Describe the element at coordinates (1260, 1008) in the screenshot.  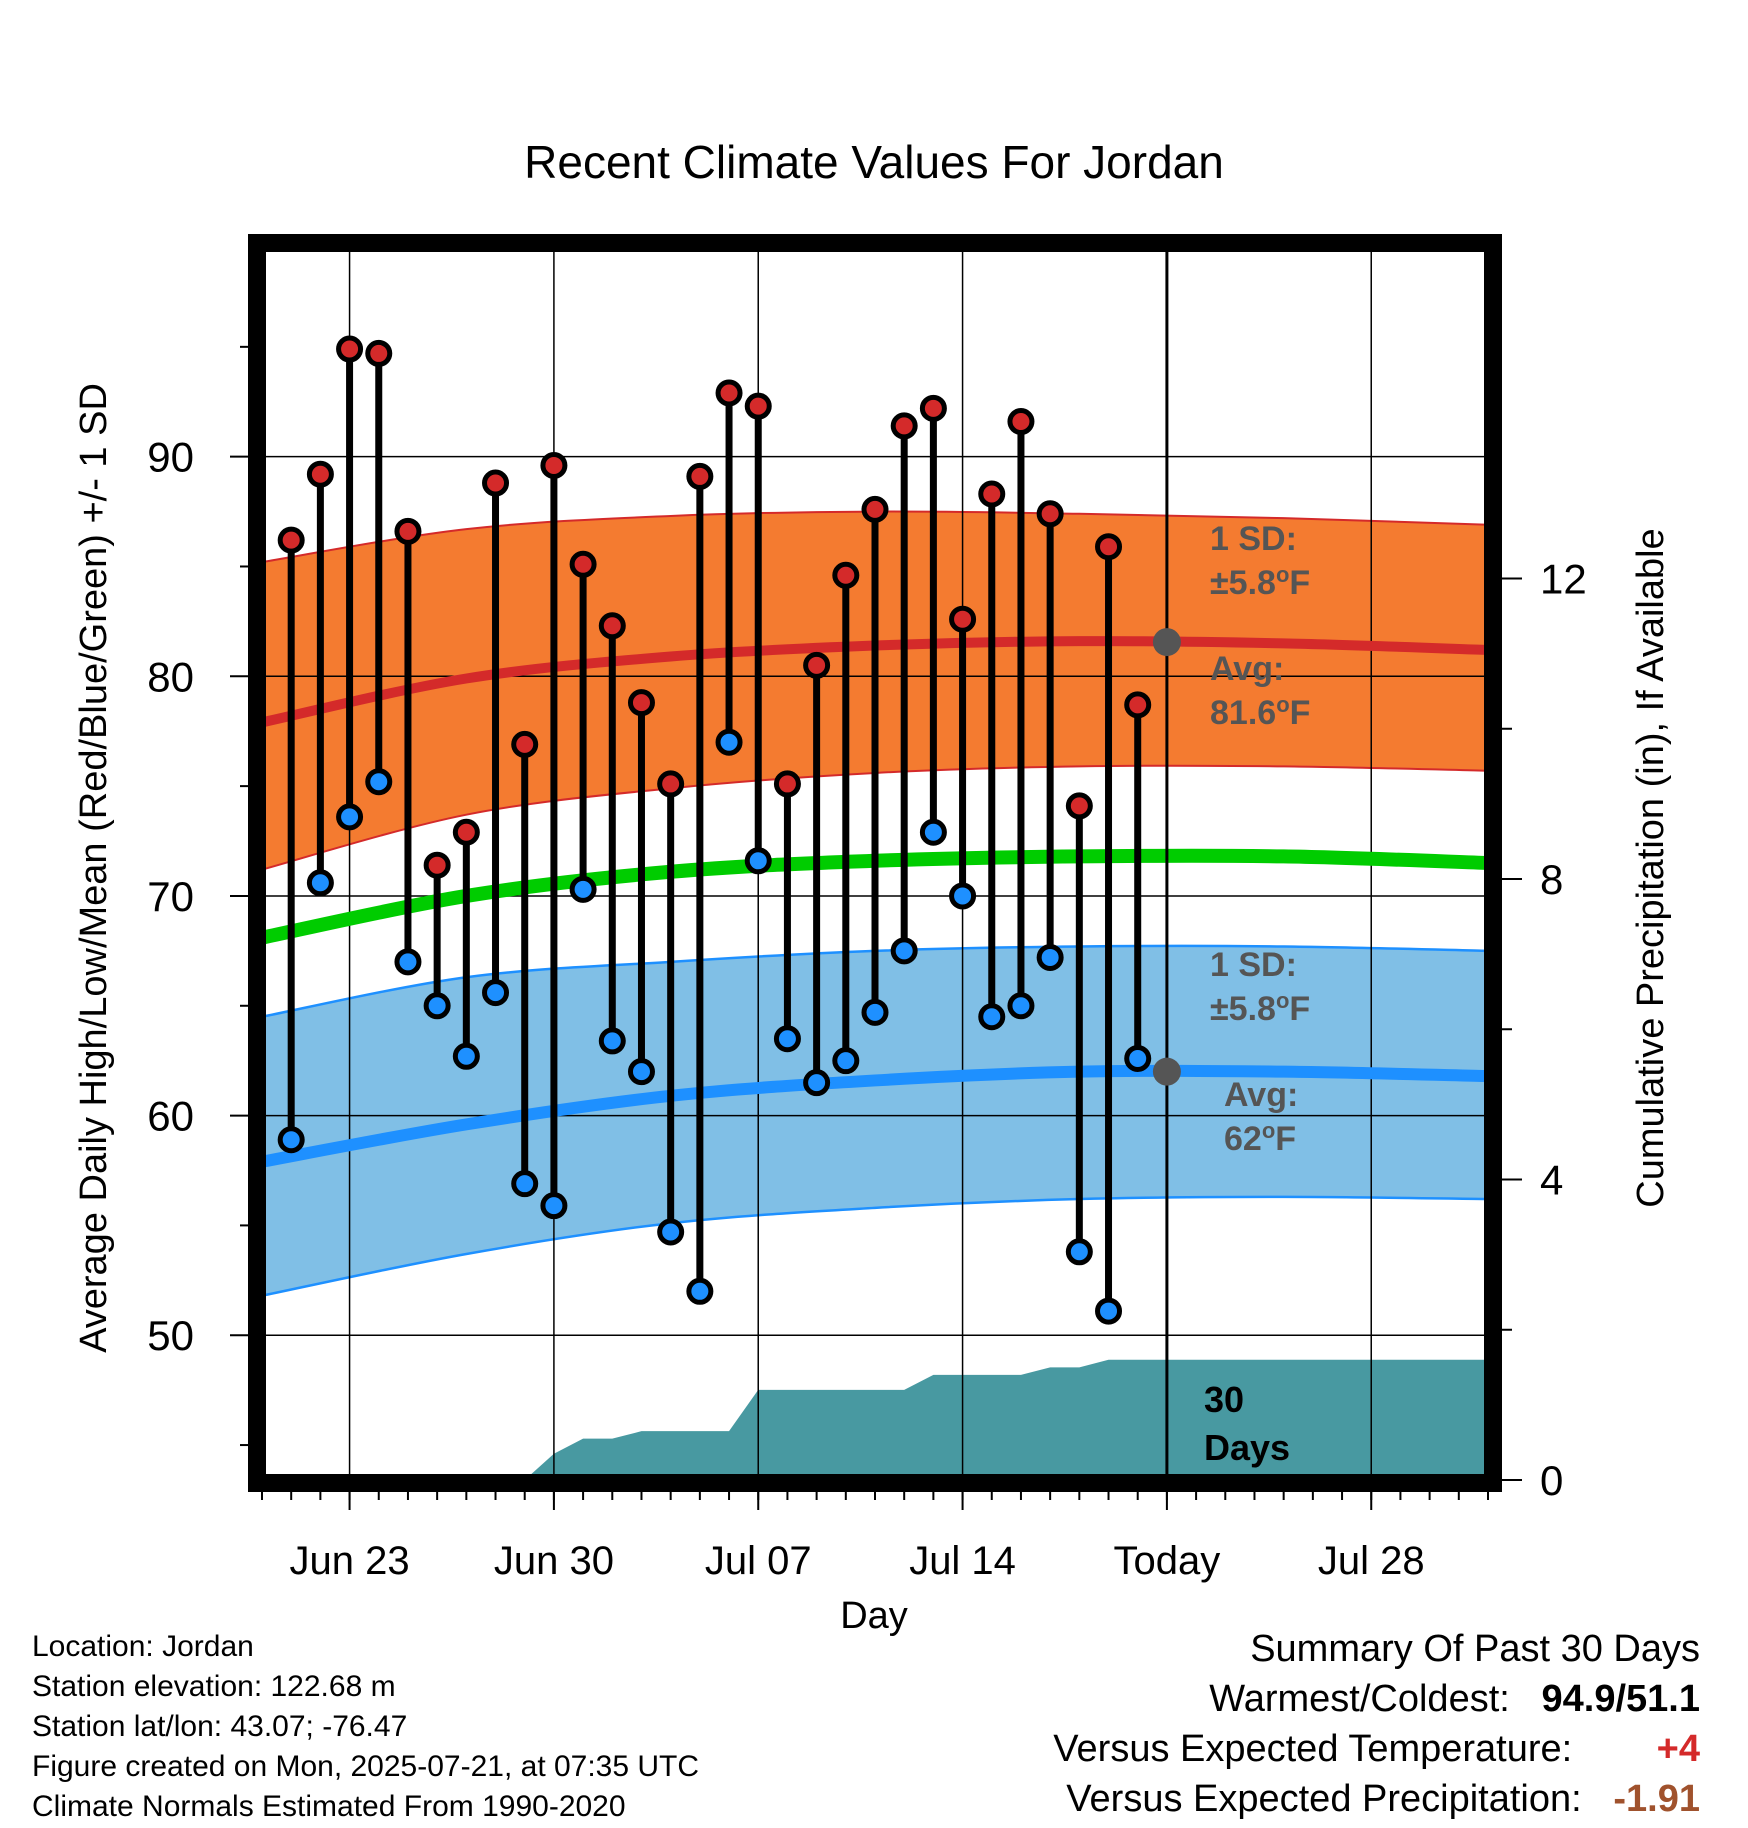
I see `low-sd-value: ±5.8oF` at that location.